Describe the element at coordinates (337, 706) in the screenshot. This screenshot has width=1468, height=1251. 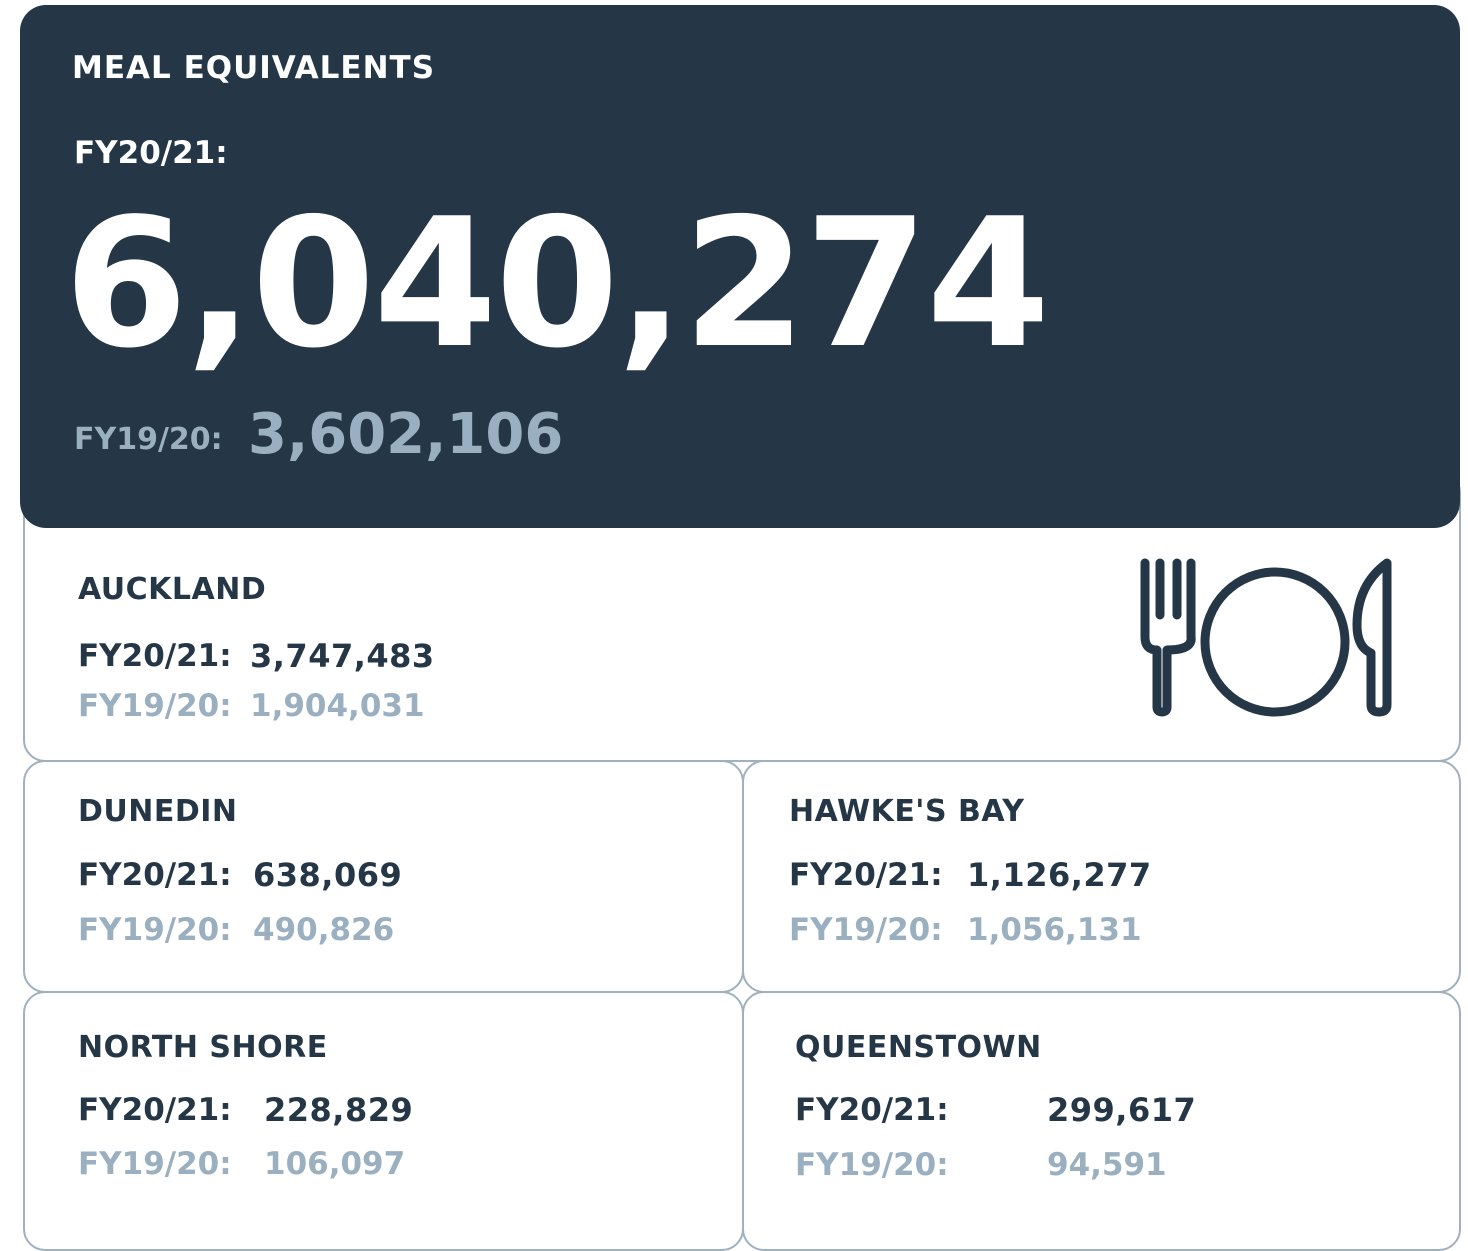
I see `previous-value: 1,904,031` at that location.